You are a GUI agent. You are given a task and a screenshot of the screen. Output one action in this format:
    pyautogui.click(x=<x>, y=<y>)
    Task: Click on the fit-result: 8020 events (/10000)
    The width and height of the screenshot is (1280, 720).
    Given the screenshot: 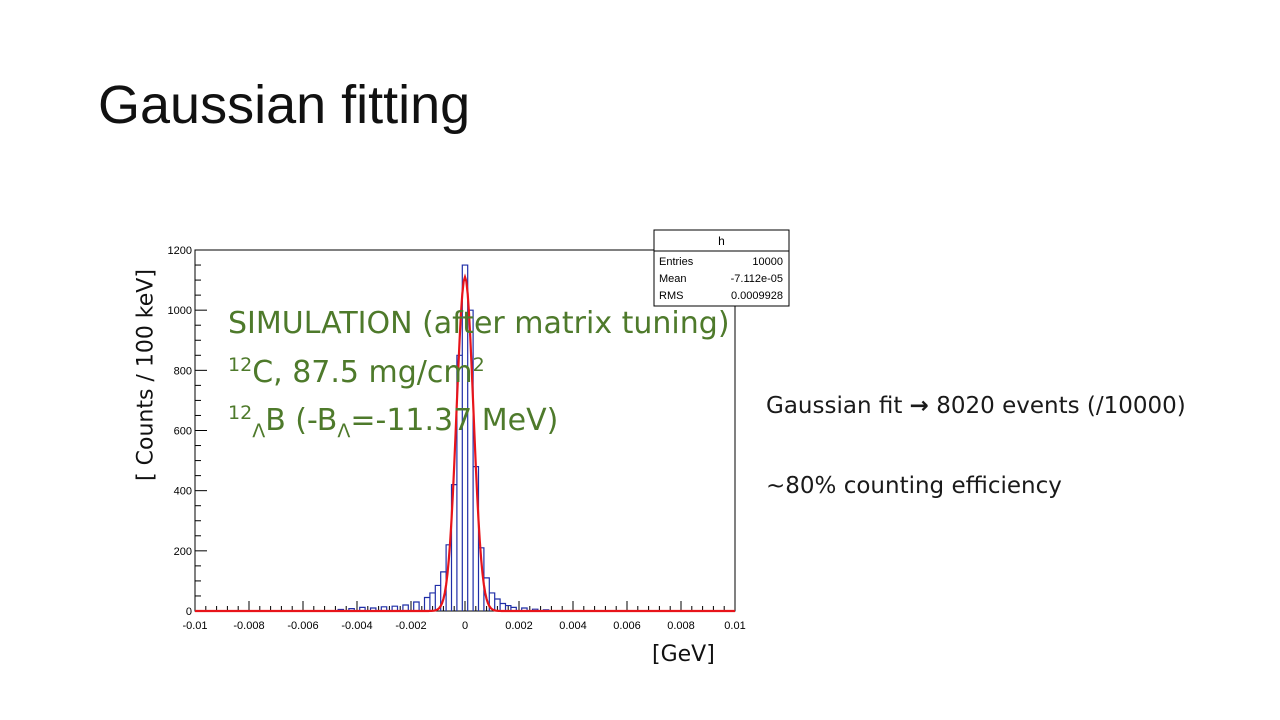 What is the action you would take?
    pyautogui.click(x=1061, y=406)
    